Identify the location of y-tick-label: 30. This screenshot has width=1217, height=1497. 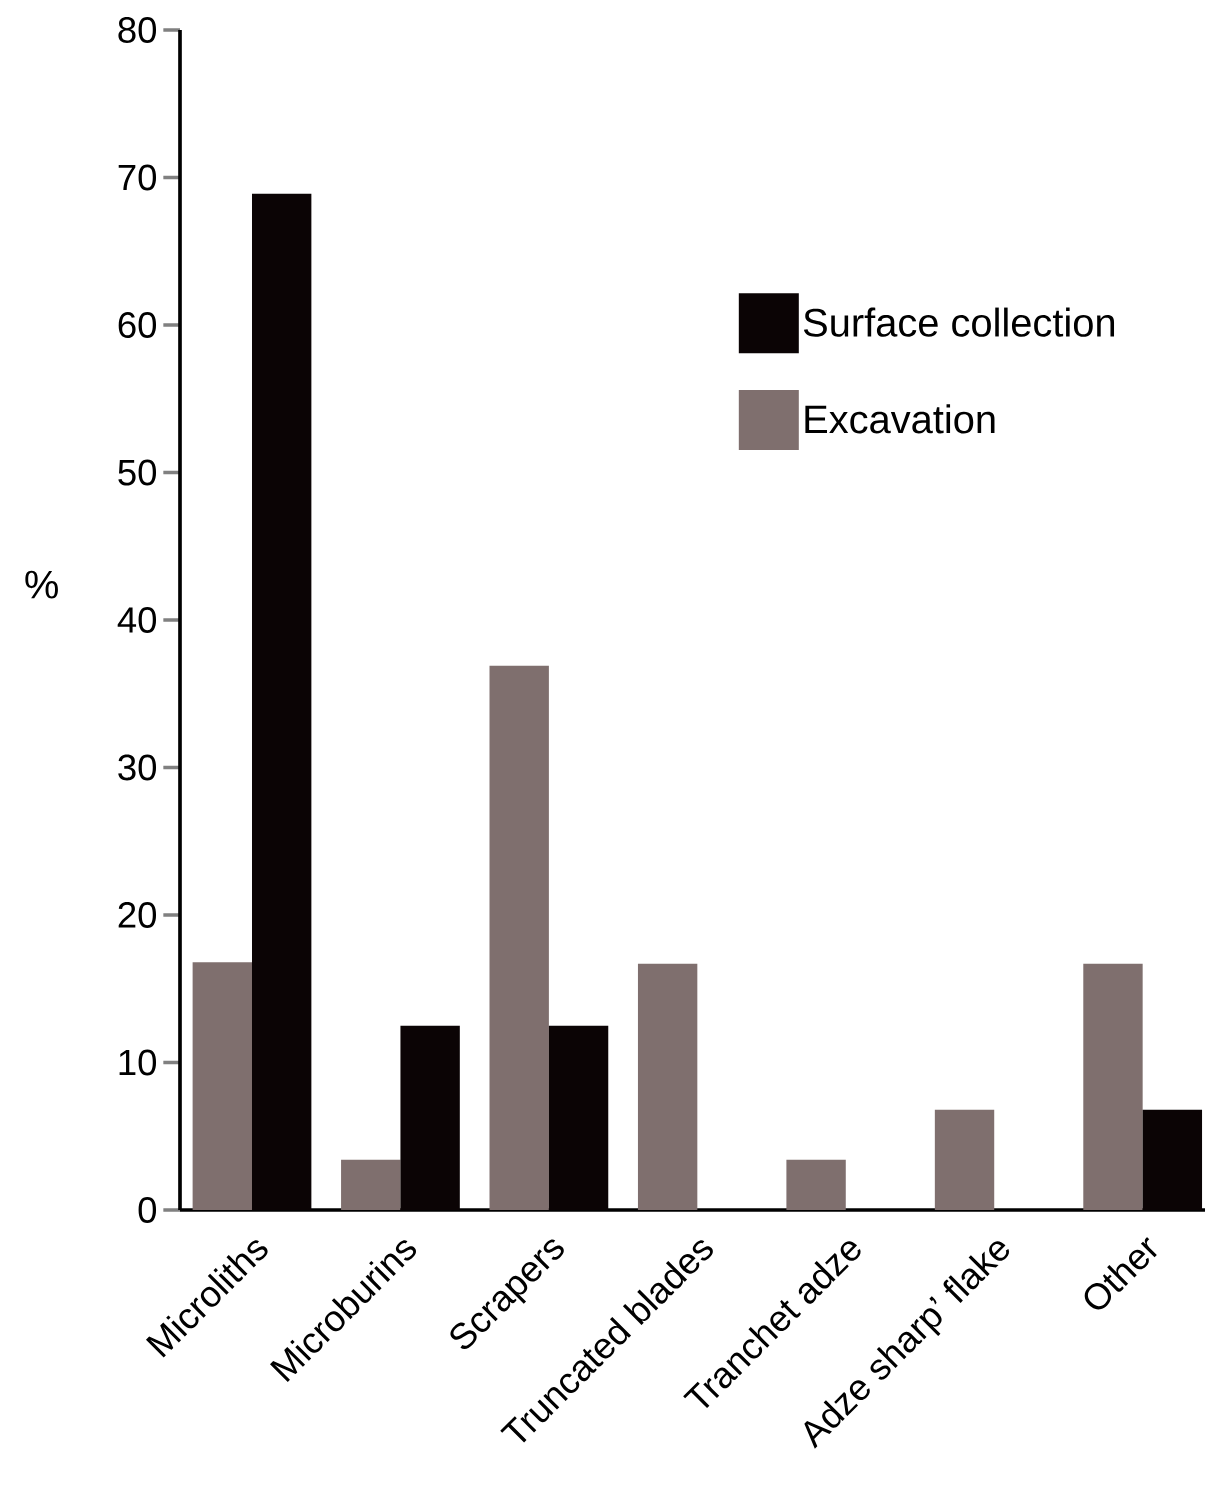
(137, 767).